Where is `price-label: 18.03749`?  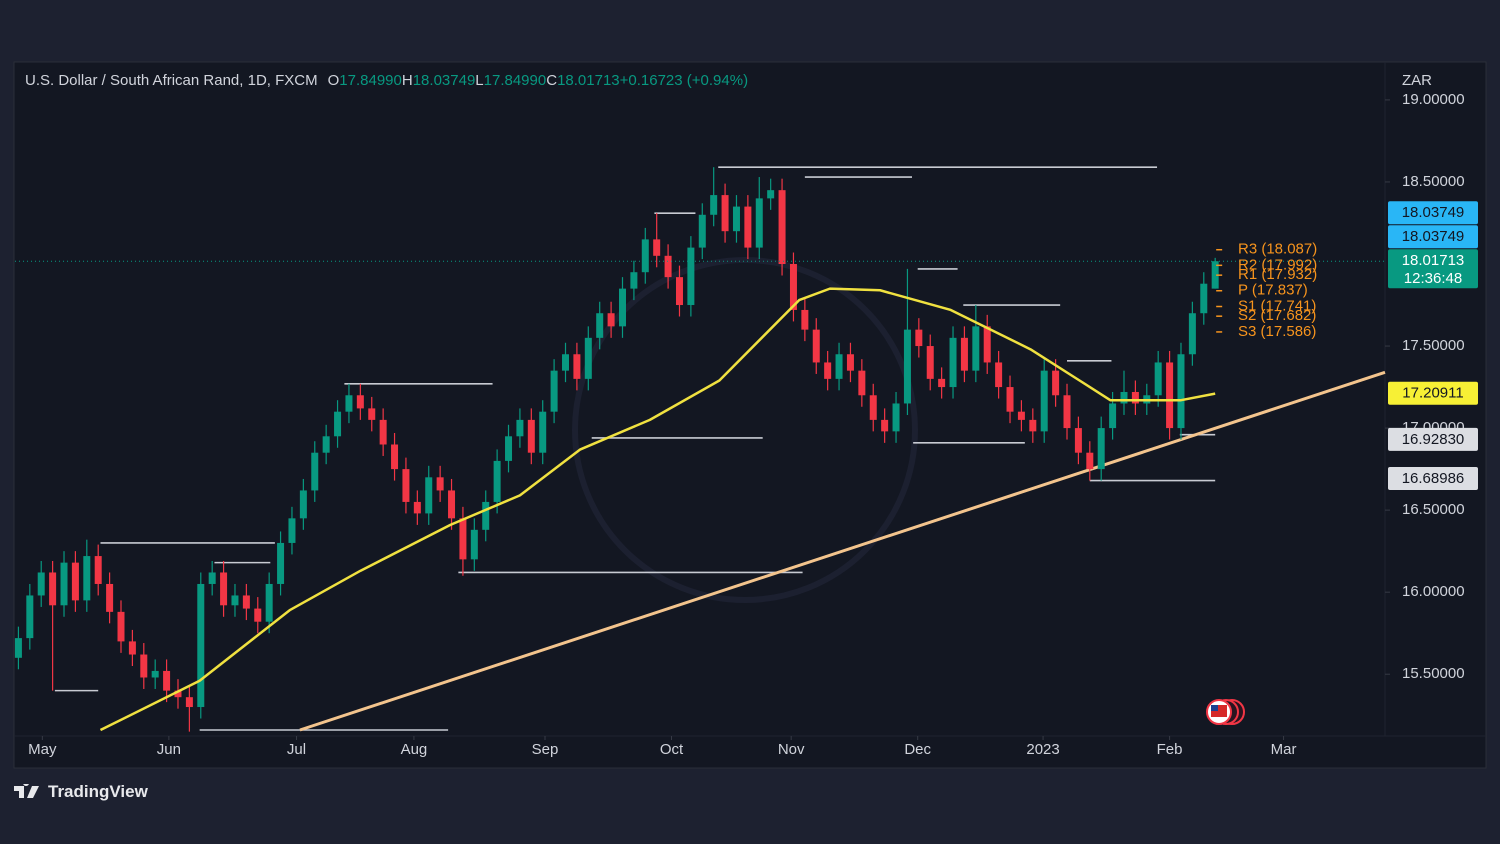 price-label: 18.03749 is located at coordinates (1433, 212).